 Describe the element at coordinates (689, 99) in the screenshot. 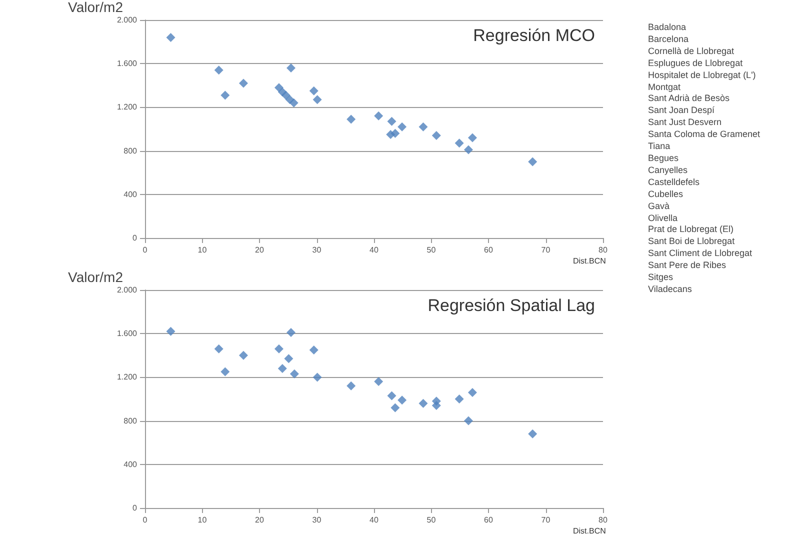

I see `text: Sant Adrià de Besòs` at that location.